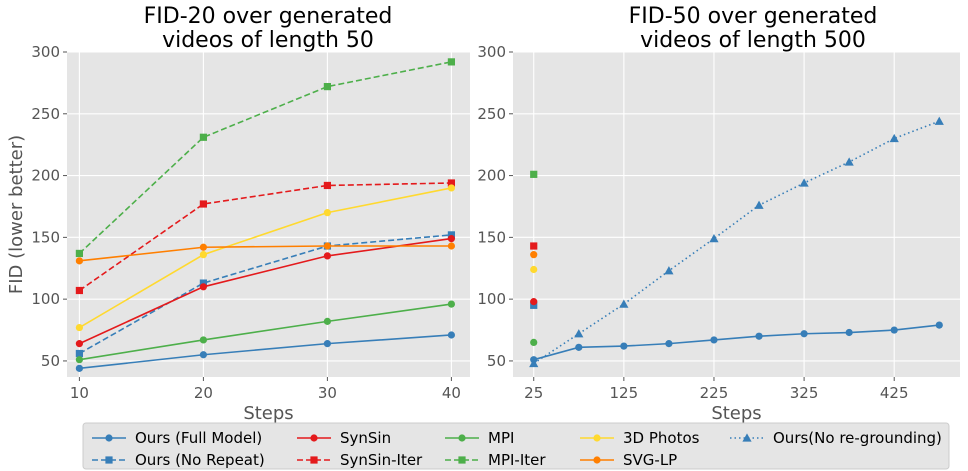 The image size is (968, 471). I want to click on legend-label: SVG-LP, so click(650, 460).